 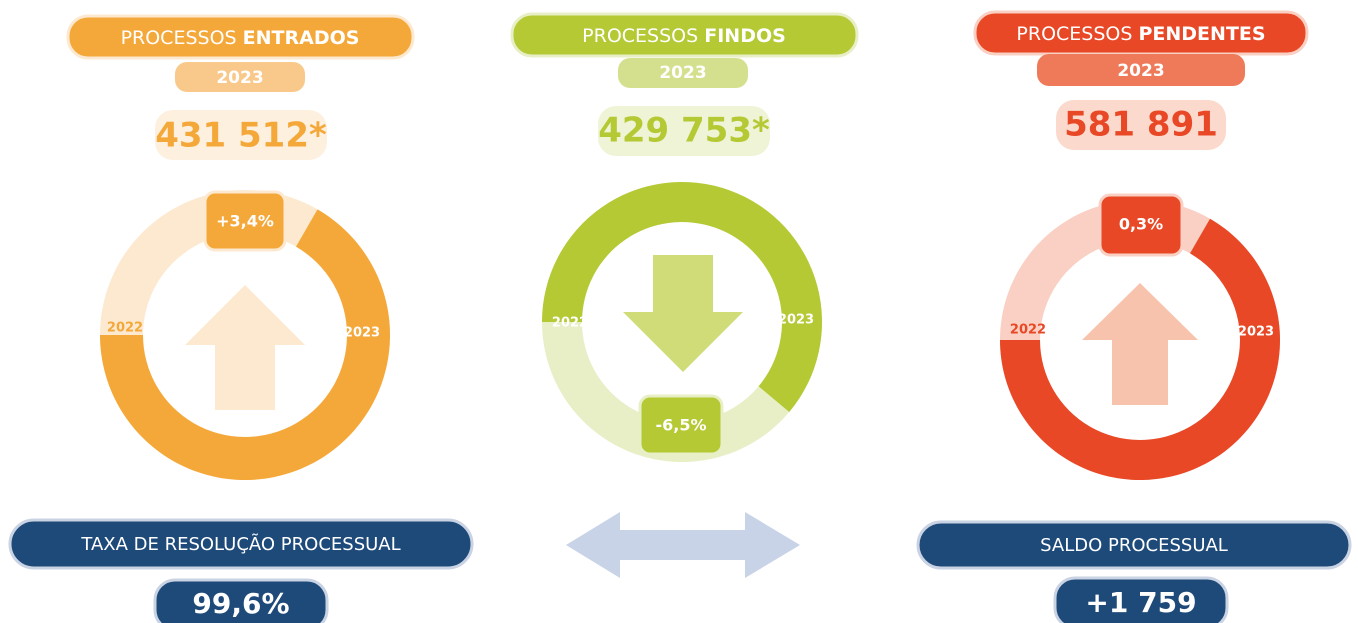 What do you see at coordinates (240, 603) in the screenshot?
I see `indicator-value: 99,6%` at bounding box center [240, 603].